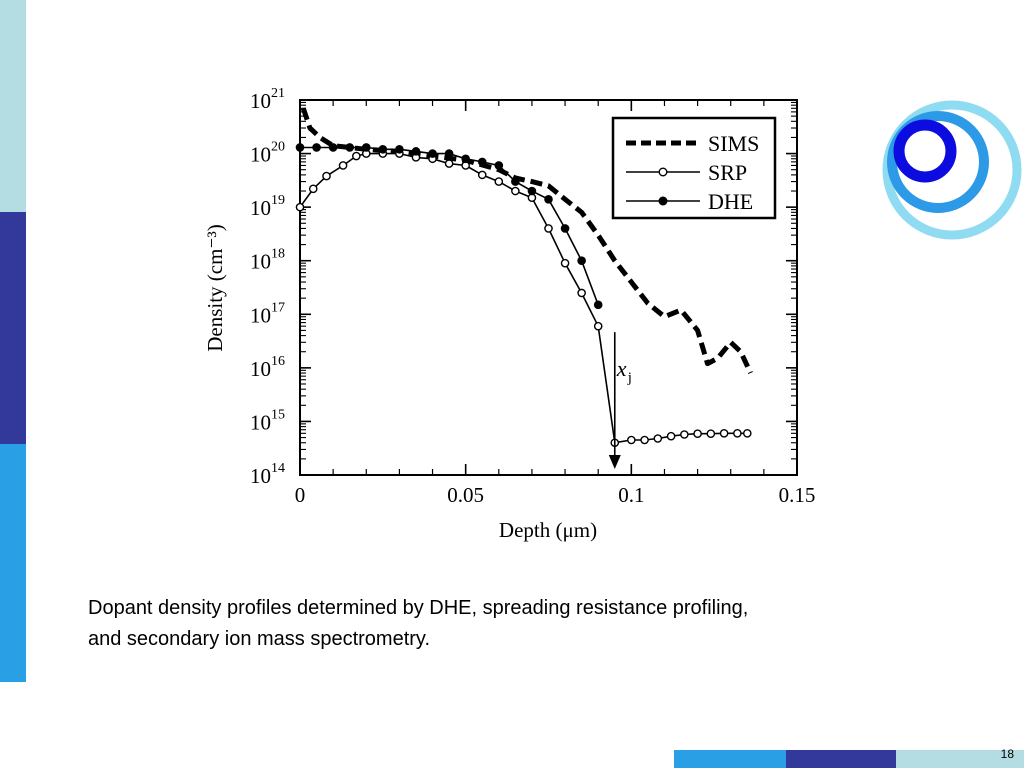 The image size is (1024, 768). What do you see at coordinates (797, 495) in the screenshot?
I see `x-tick-label: 0.15` at bounding box center [797, 495].